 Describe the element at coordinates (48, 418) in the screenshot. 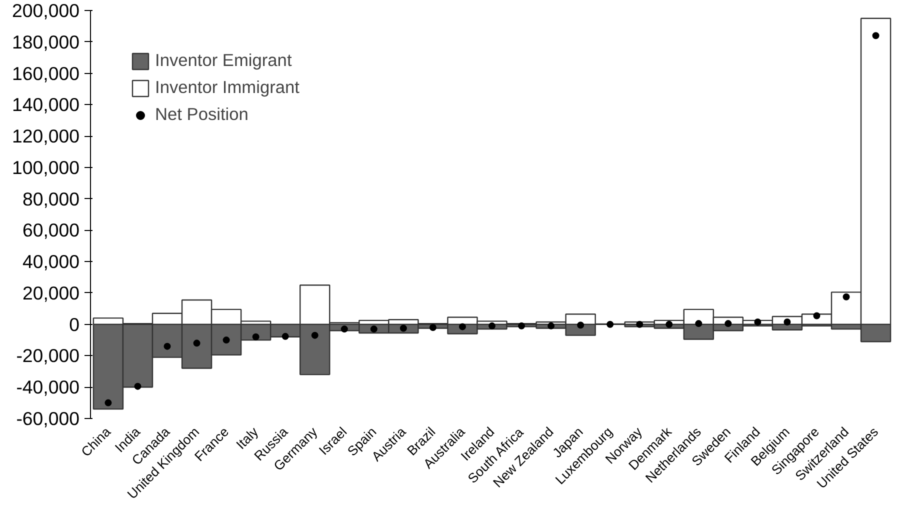

I see `y-tick-label: -60,000` at that location.